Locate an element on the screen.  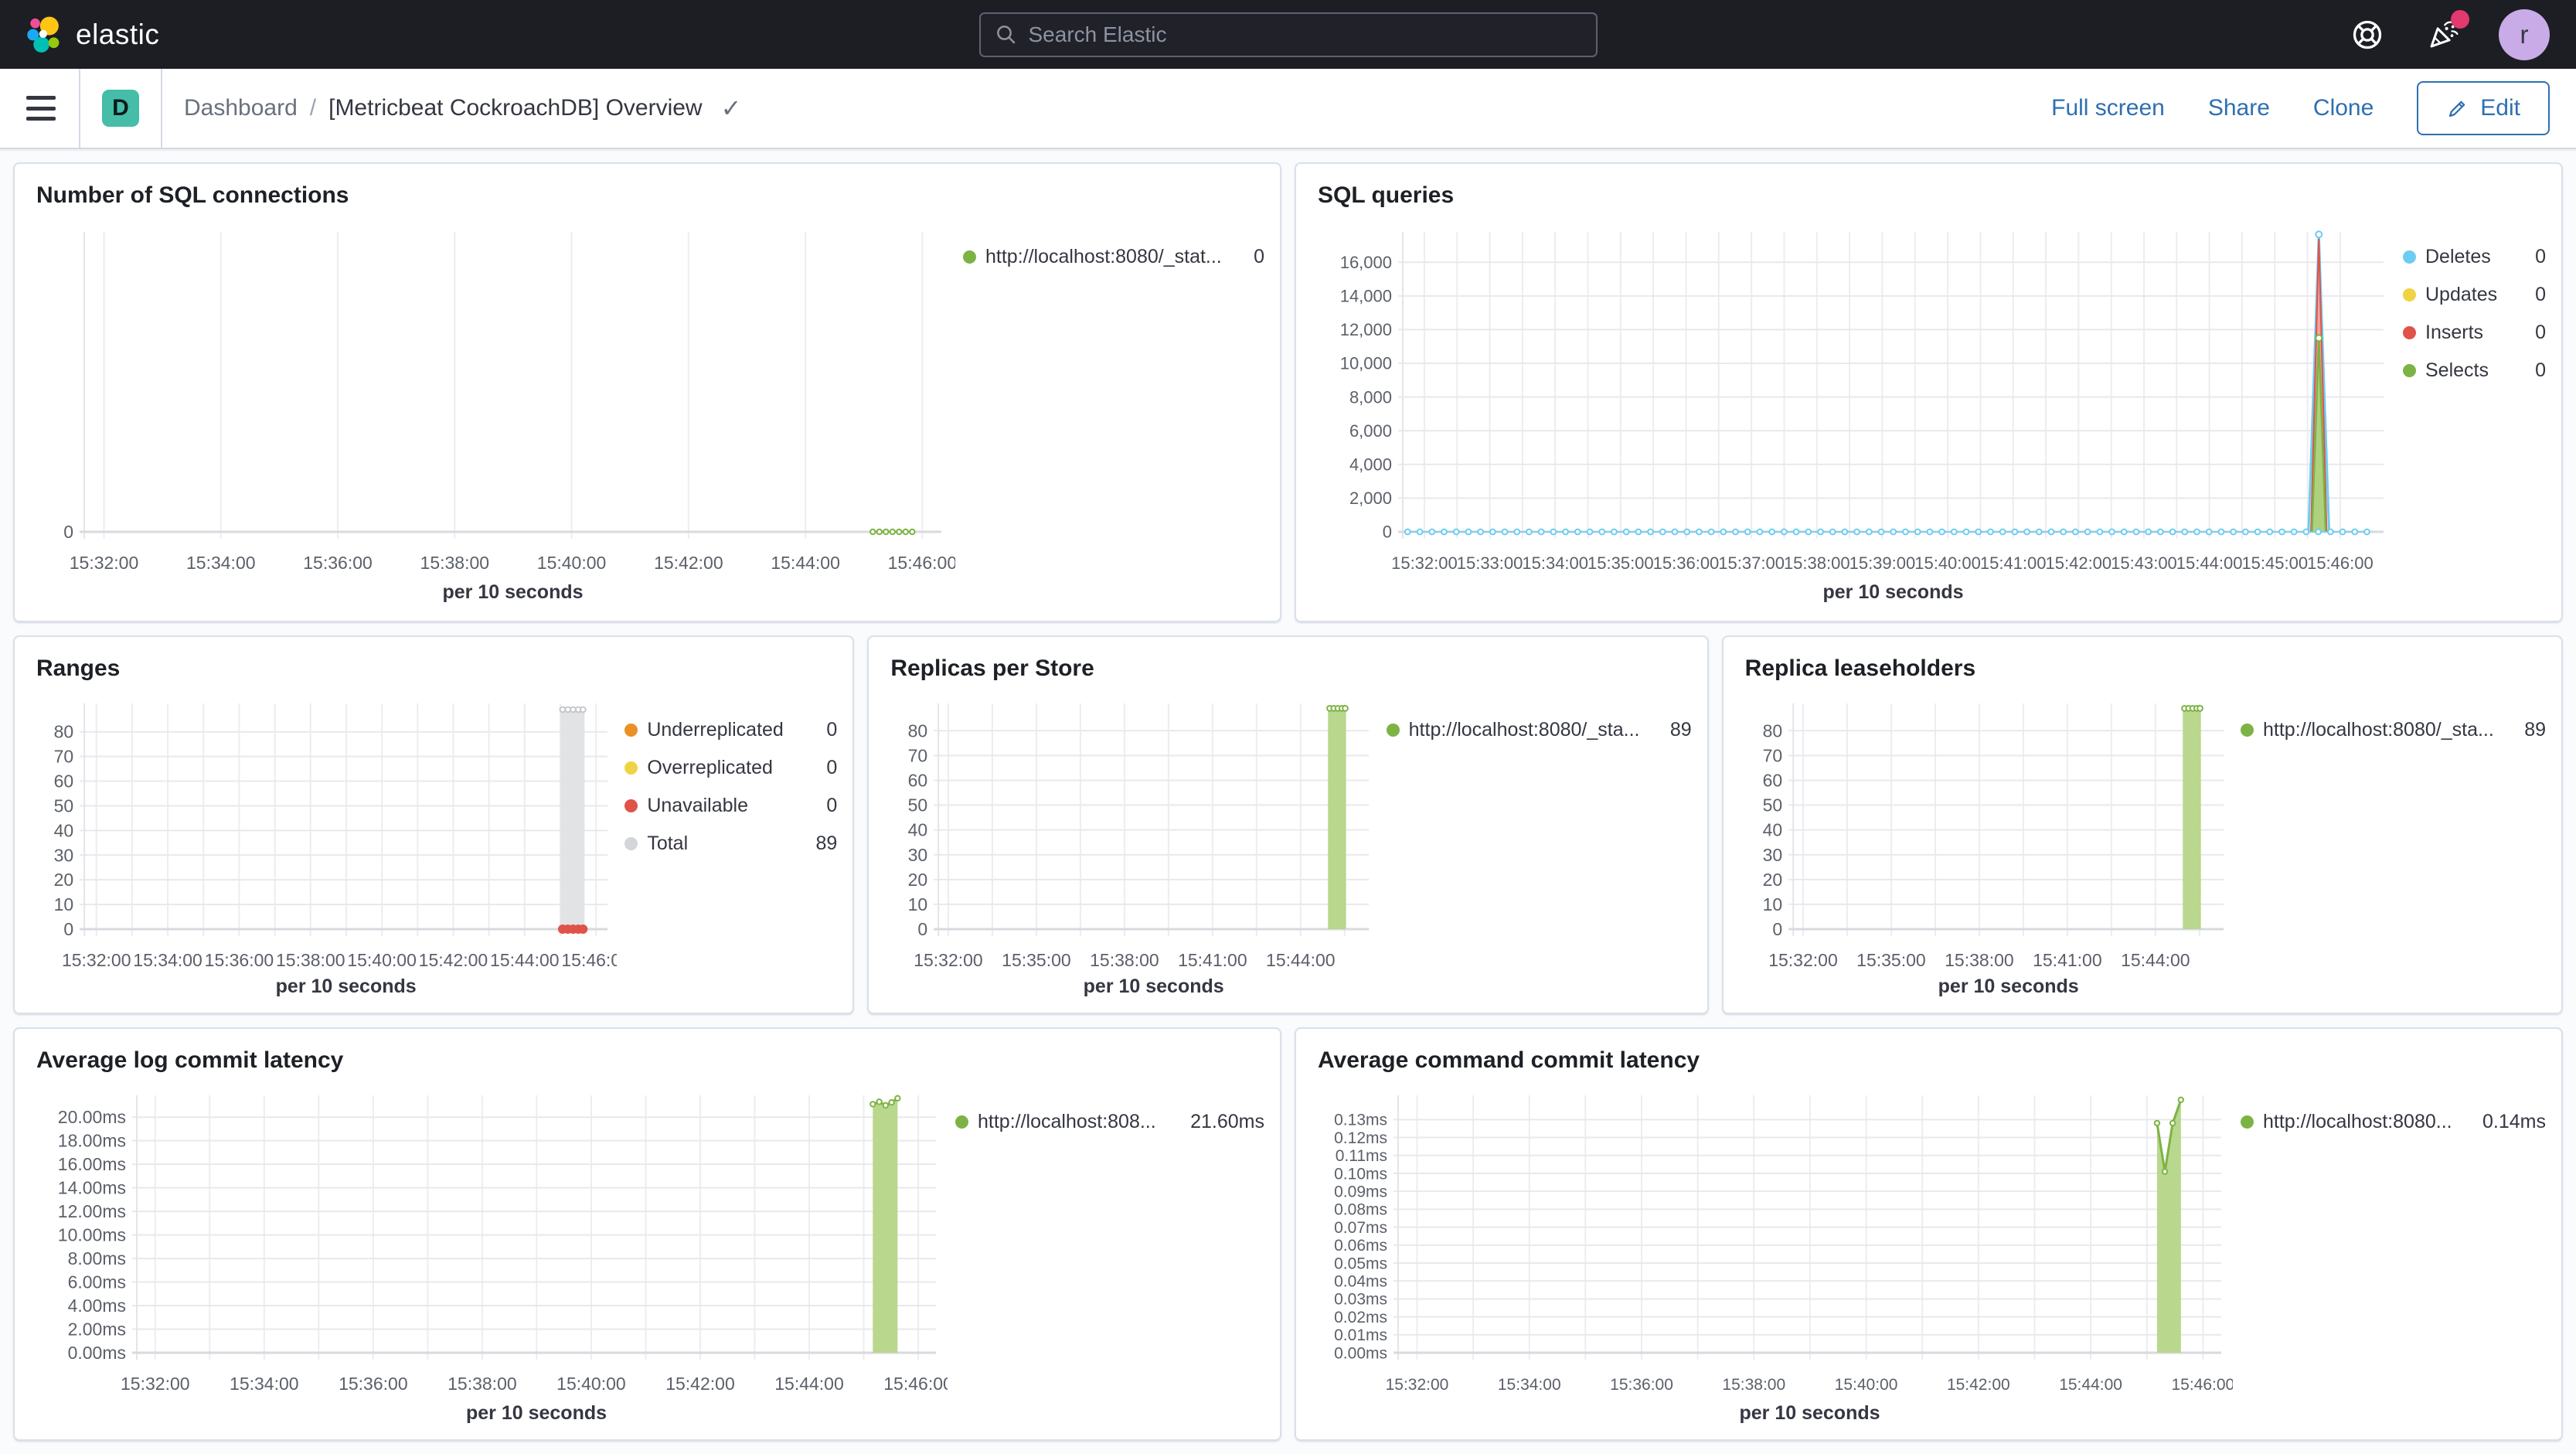
panel-title: Ranges is located at coordinates (78, 668).